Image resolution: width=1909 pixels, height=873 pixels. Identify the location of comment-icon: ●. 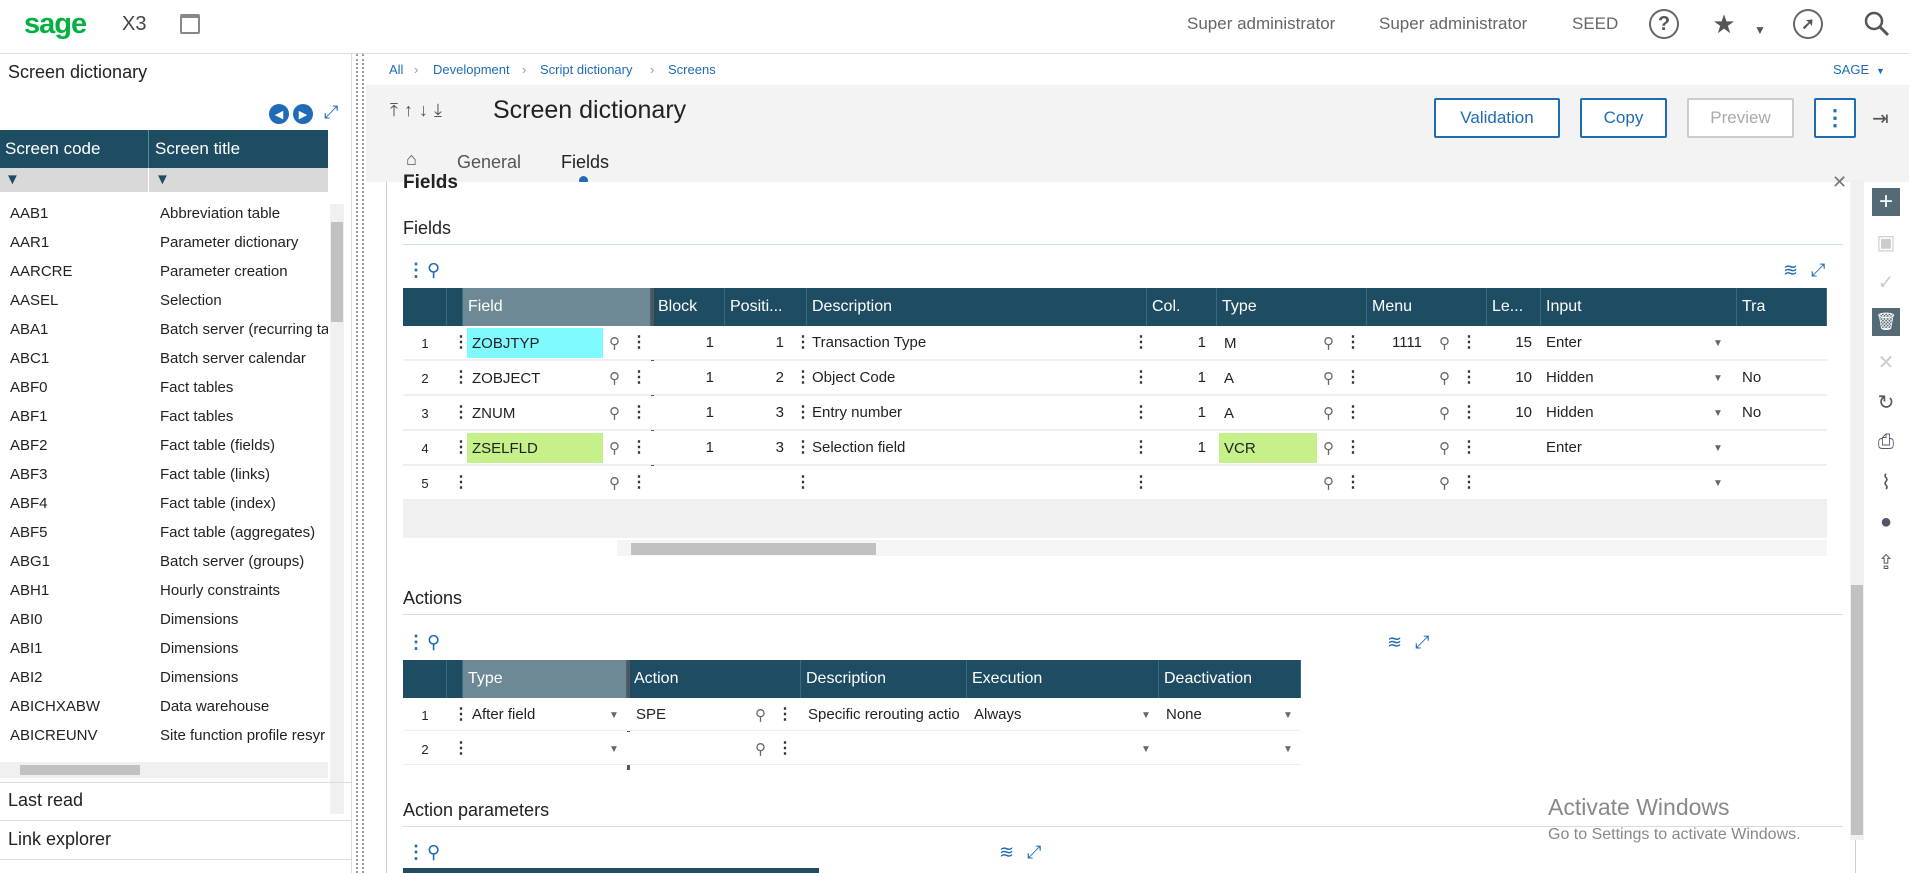
(1886, 521).